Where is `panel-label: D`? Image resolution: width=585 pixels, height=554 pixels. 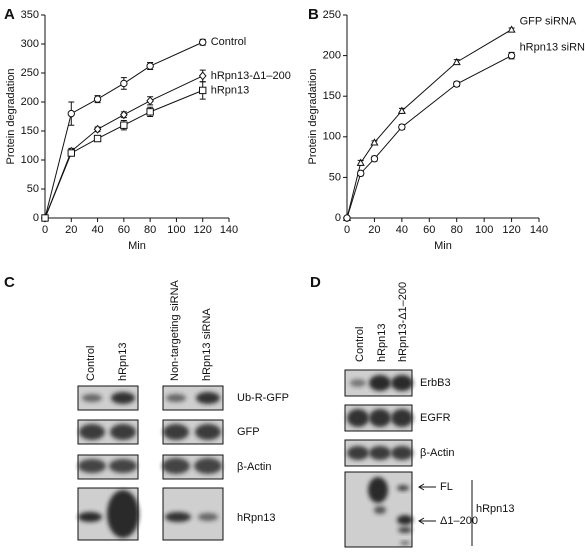 panel-label: D is located at coordinates (315, 282).